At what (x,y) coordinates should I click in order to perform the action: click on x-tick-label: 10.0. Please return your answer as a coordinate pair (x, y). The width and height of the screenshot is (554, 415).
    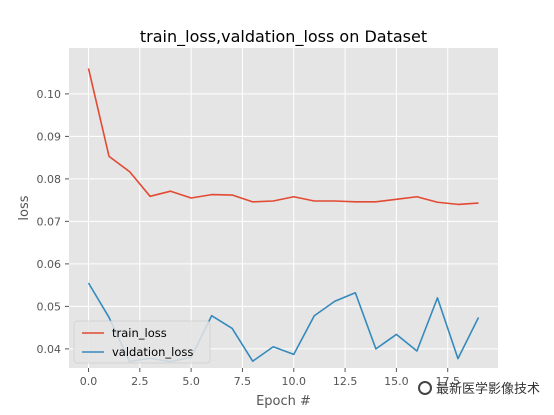
    Looking at the image, I should click on (294, 381).